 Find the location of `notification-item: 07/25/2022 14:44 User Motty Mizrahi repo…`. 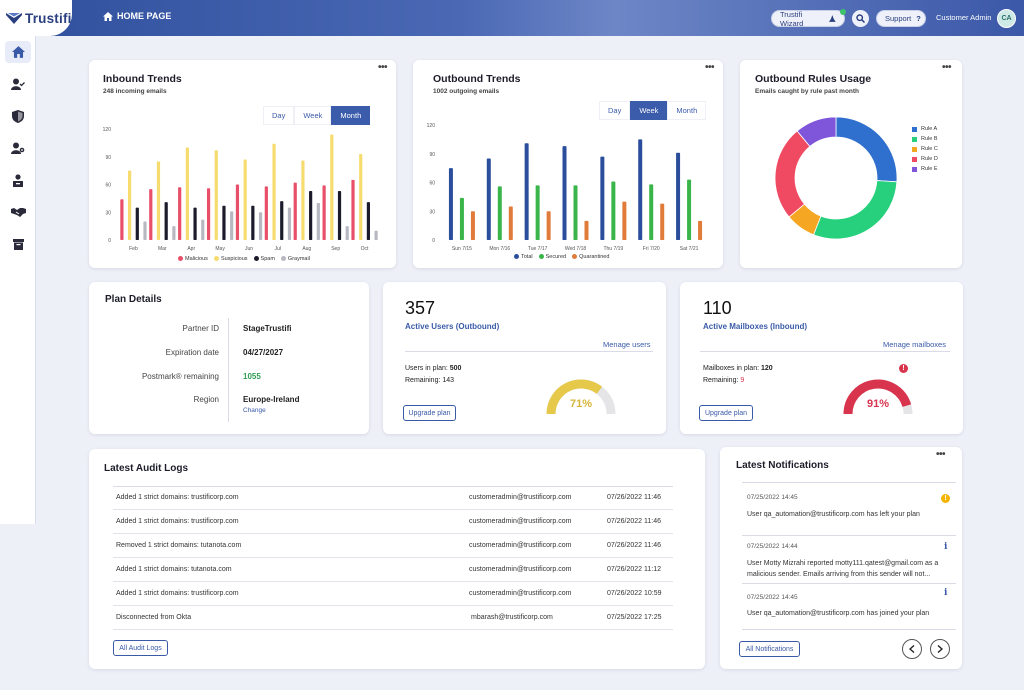

notification-item: 07/25/2022 14:44 User Motty Mizrahi repo… is located at coordinates (849, 561).